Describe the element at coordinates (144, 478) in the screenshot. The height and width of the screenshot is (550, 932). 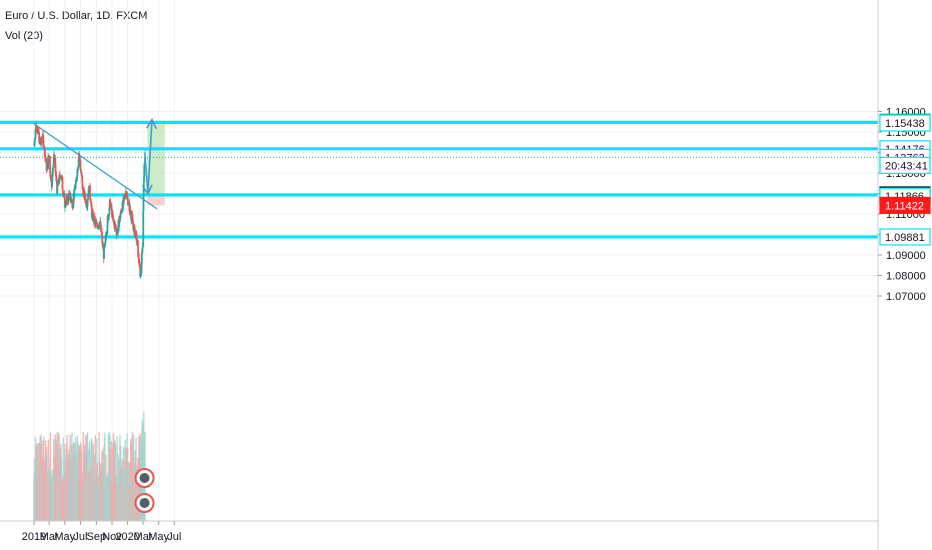
I see `dividend-icon-core` at that location.